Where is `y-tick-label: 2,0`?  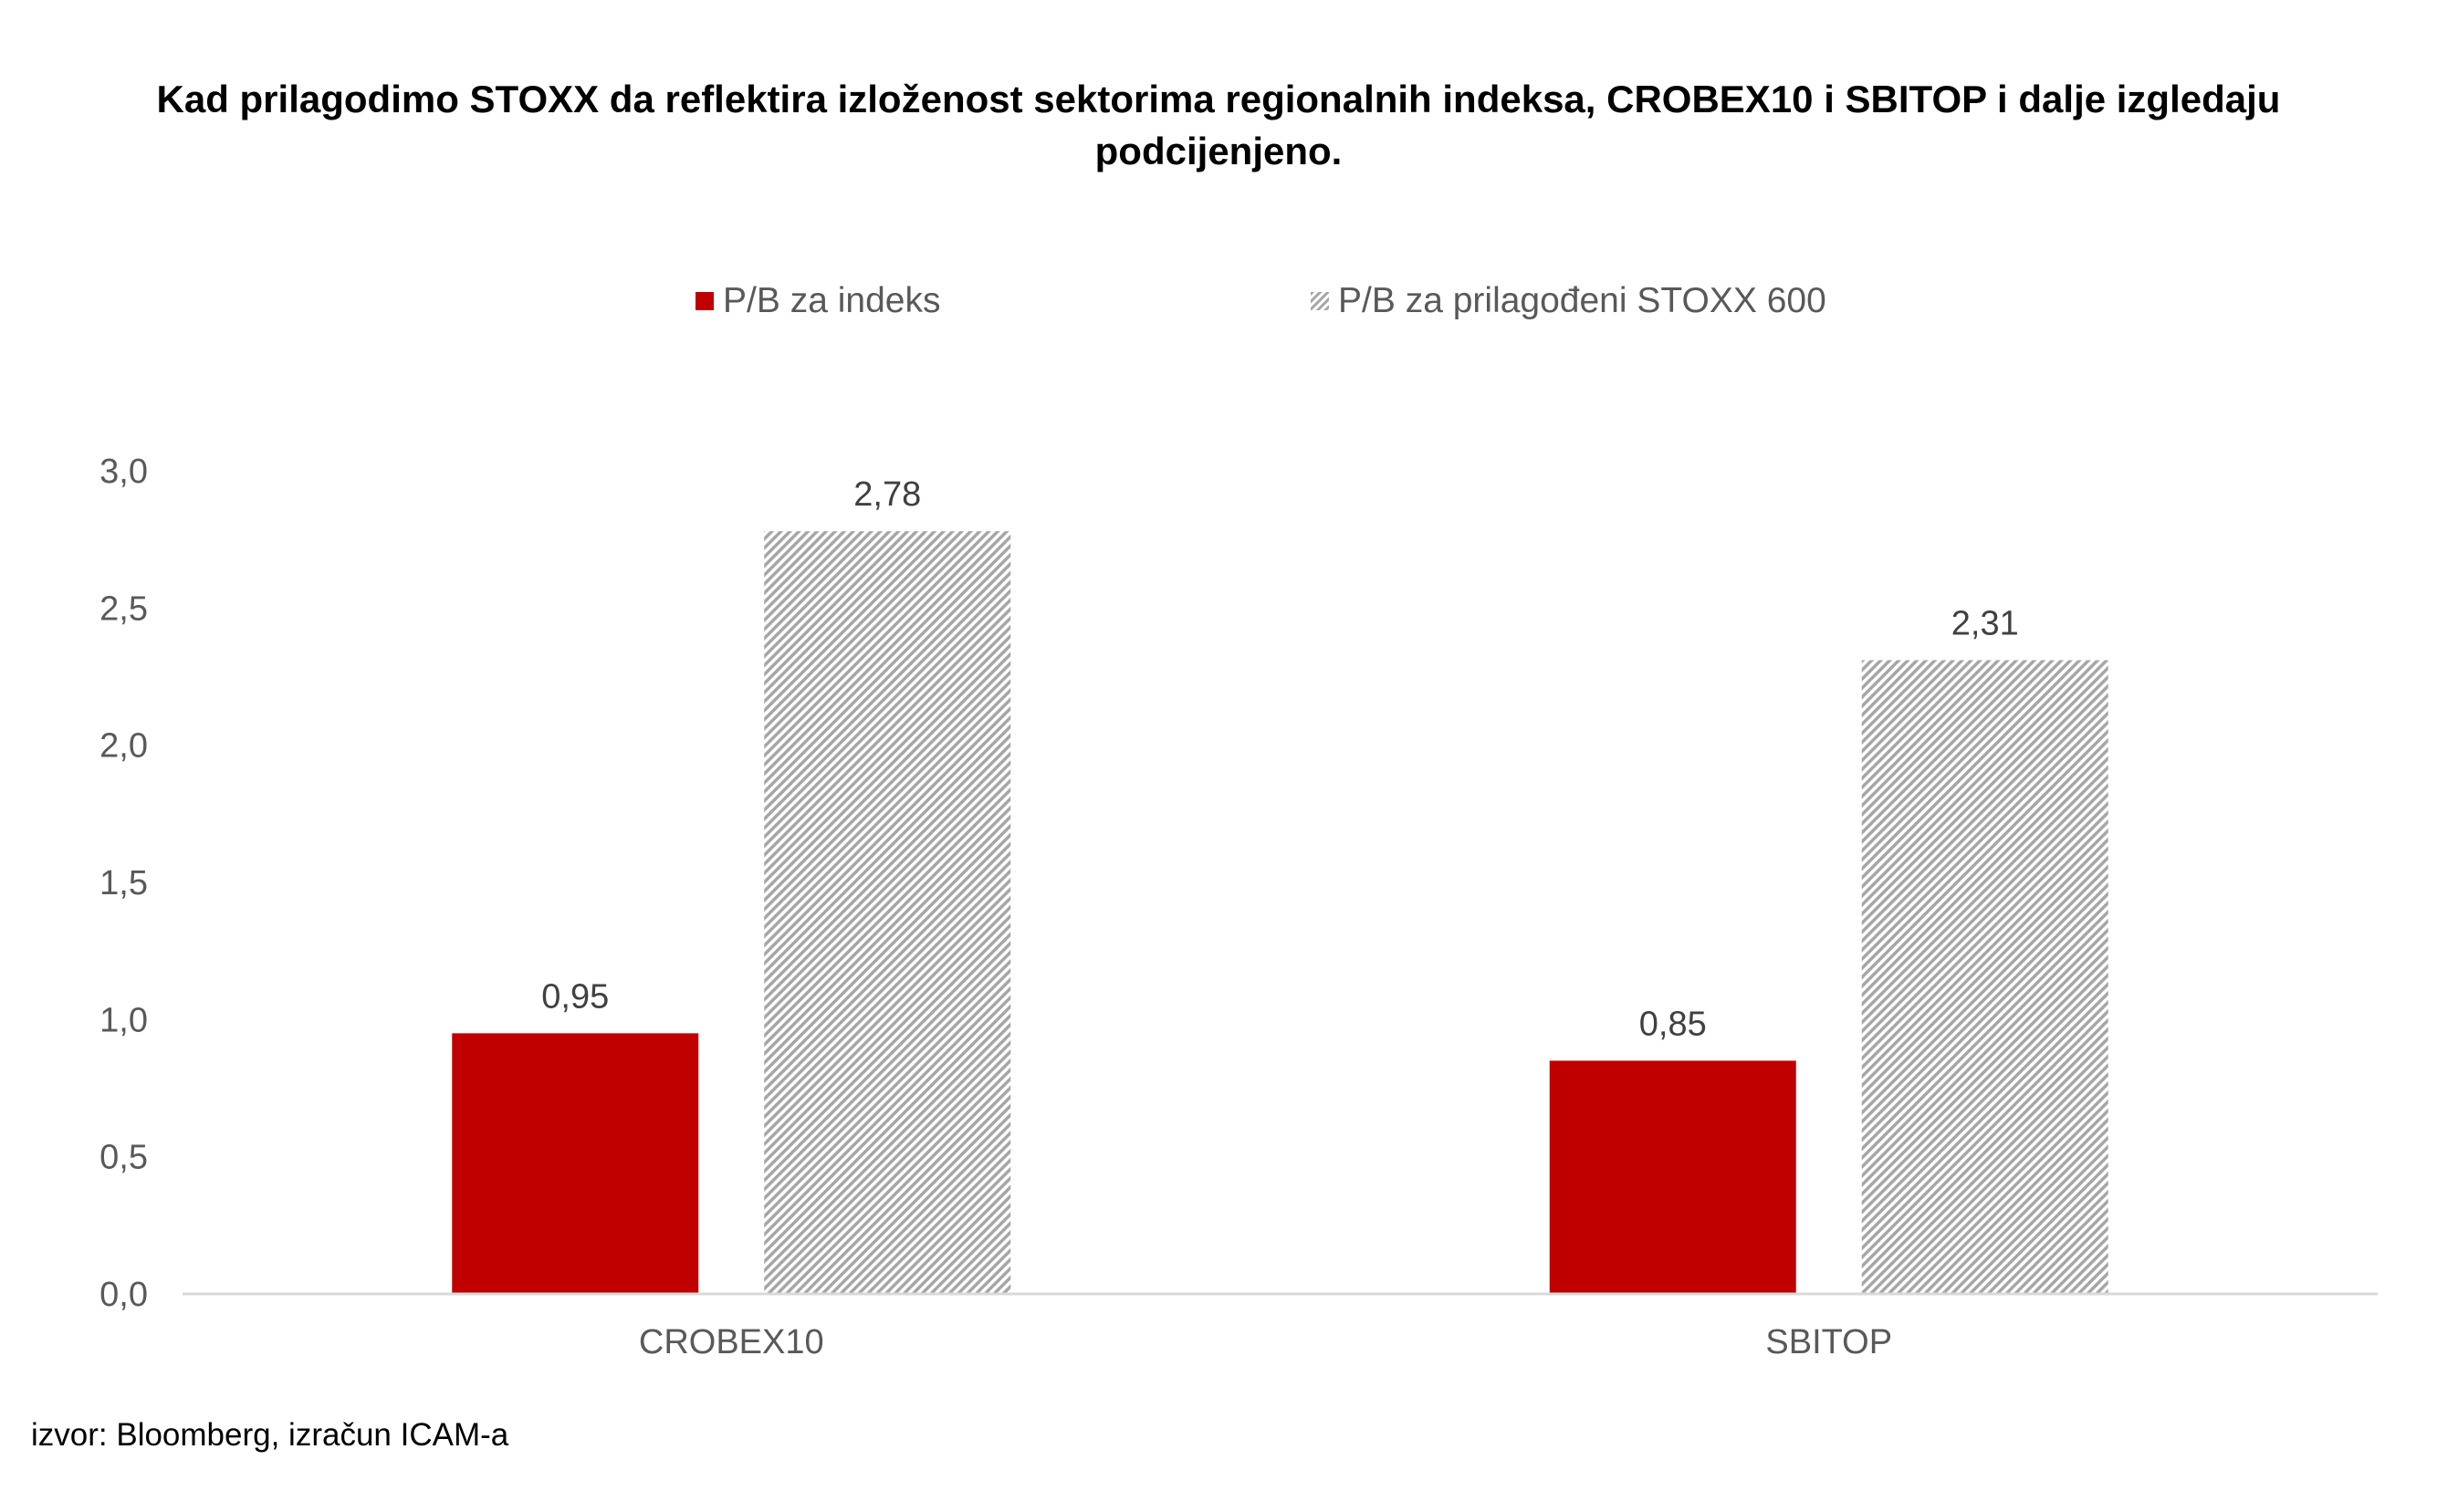 y-tick-label: 2,0 is located at coordinates (123, 746).